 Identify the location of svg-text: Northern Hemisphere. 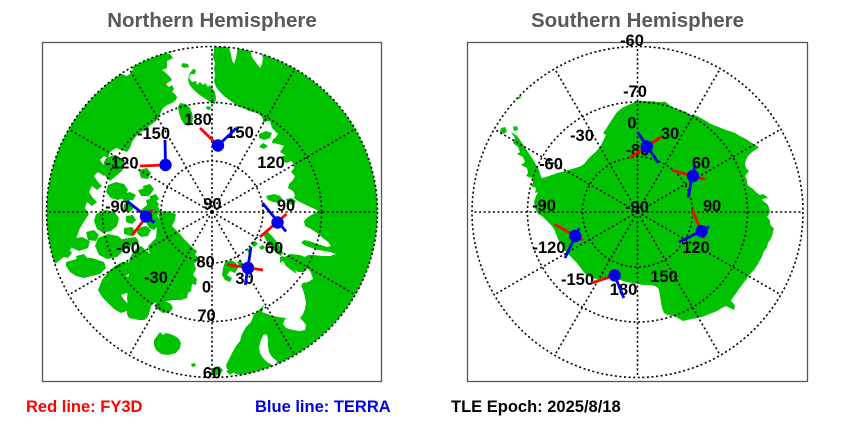
(212, 20).